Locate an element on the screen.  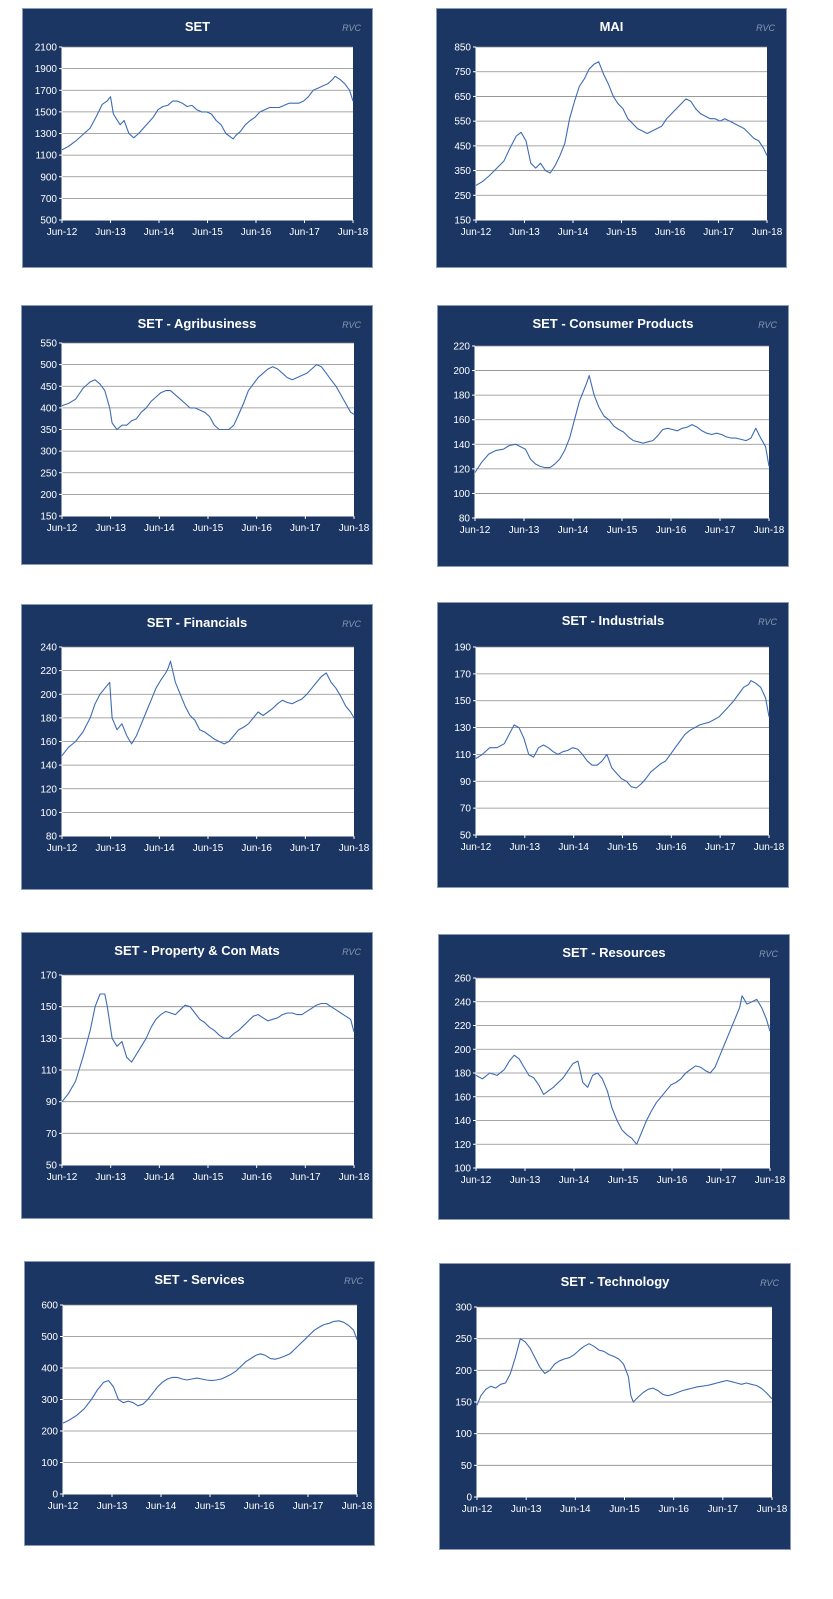
y-tick-label: 1100 is located at coordinates (46, 156).